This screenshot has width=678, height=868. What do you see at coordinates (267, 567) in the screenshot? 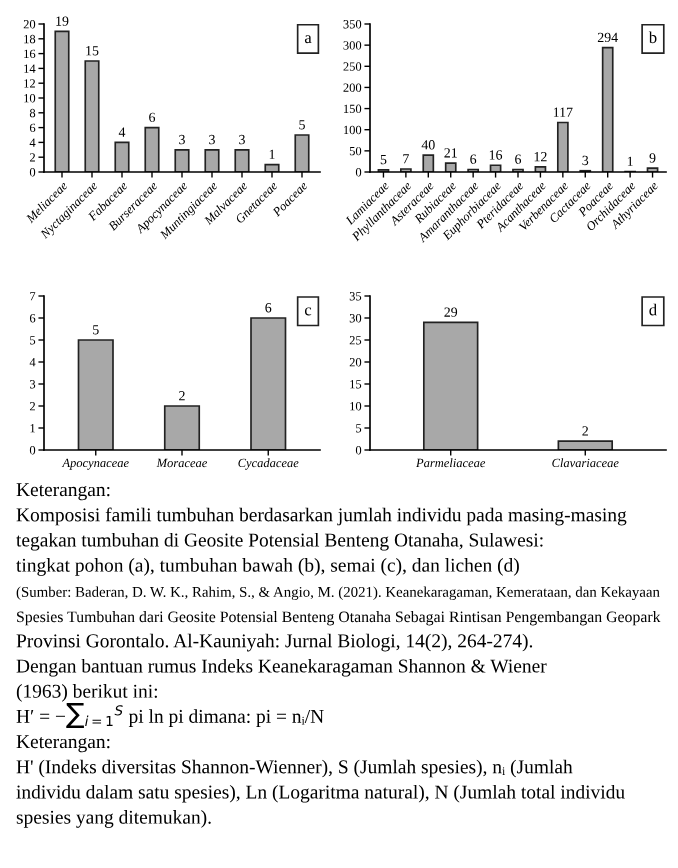
I see `text: tingkat pohon (a), tumbuhan bawah (b), semai (c), dan lichen (d)` at bounding box center [267, 567].